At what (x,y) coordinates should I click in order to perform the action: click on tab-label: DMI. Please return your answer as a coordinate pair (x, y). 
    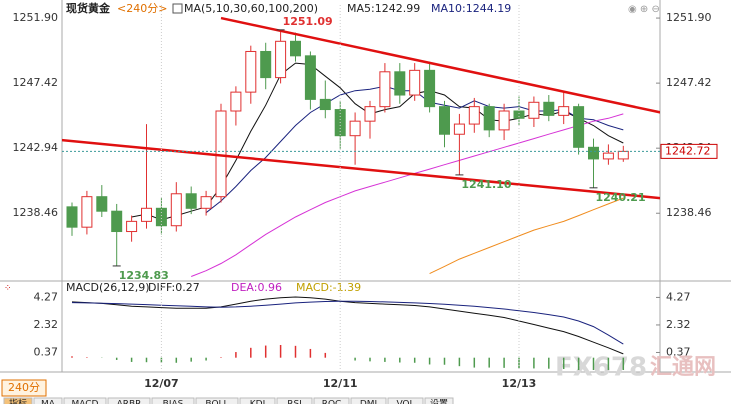
    Looking at the image, I should click on (368, 402).